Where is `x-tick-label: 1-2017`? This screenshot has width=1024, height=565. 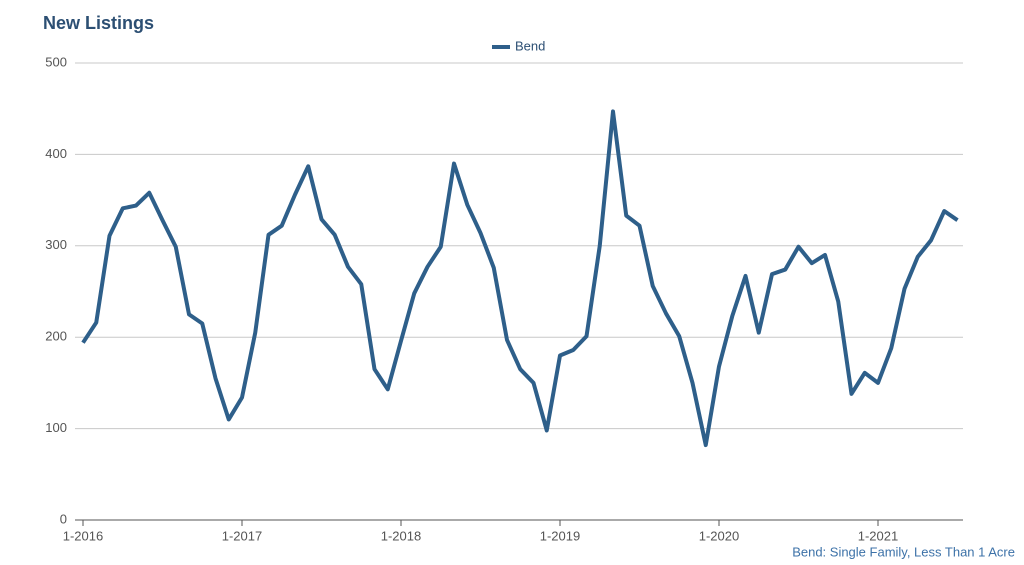
x-tick-label: 1-2017 is located at coordinates (242, 535).